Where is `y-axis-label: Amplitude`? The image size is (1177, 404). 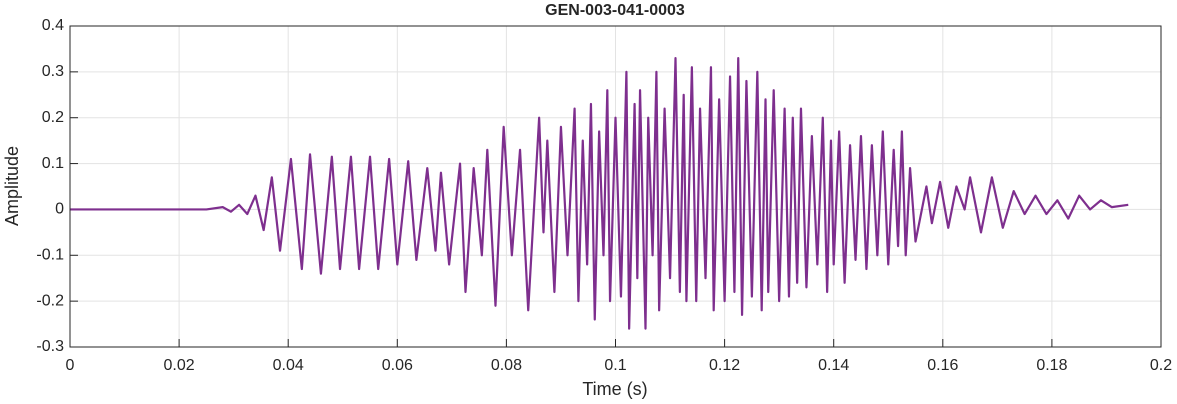
y-axis-label: Amplitude is located at coordinates (12, 186).